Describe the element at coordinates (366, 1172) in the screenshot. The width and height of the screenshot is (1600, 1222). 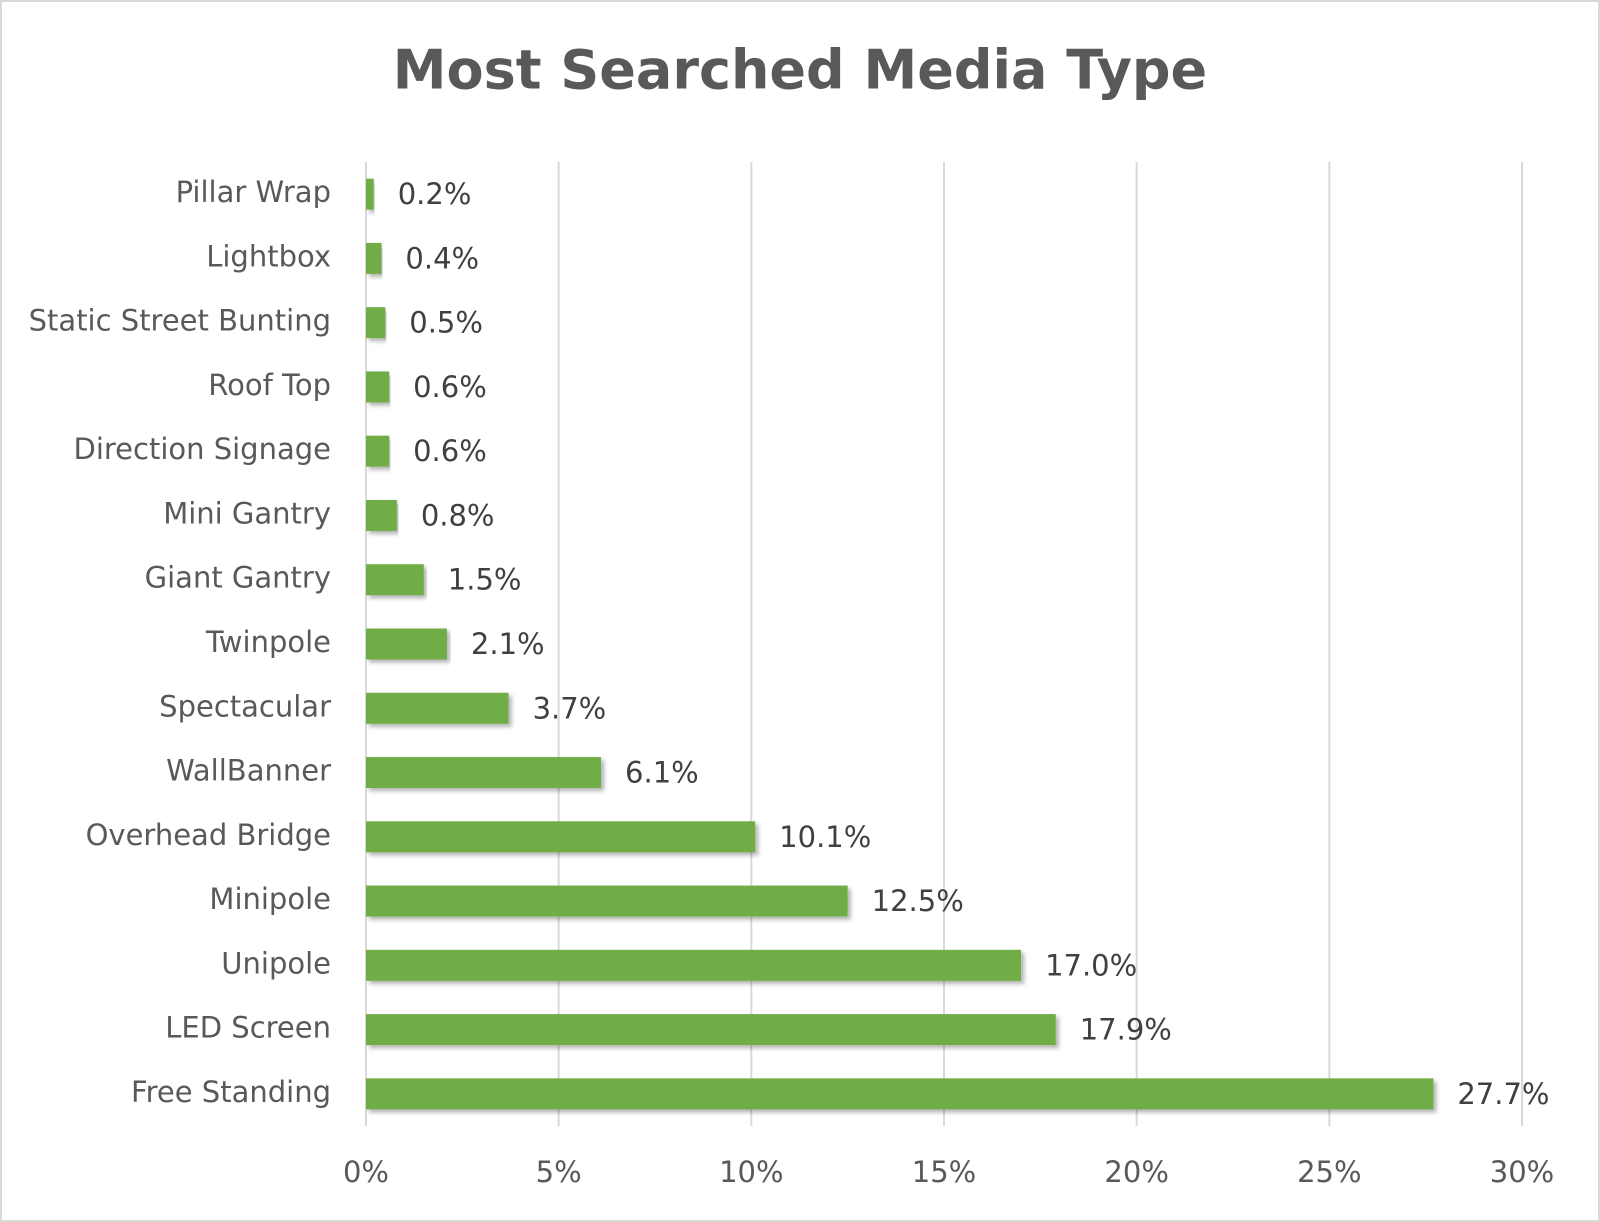
I see `x-tick-label: 0%` at that location.